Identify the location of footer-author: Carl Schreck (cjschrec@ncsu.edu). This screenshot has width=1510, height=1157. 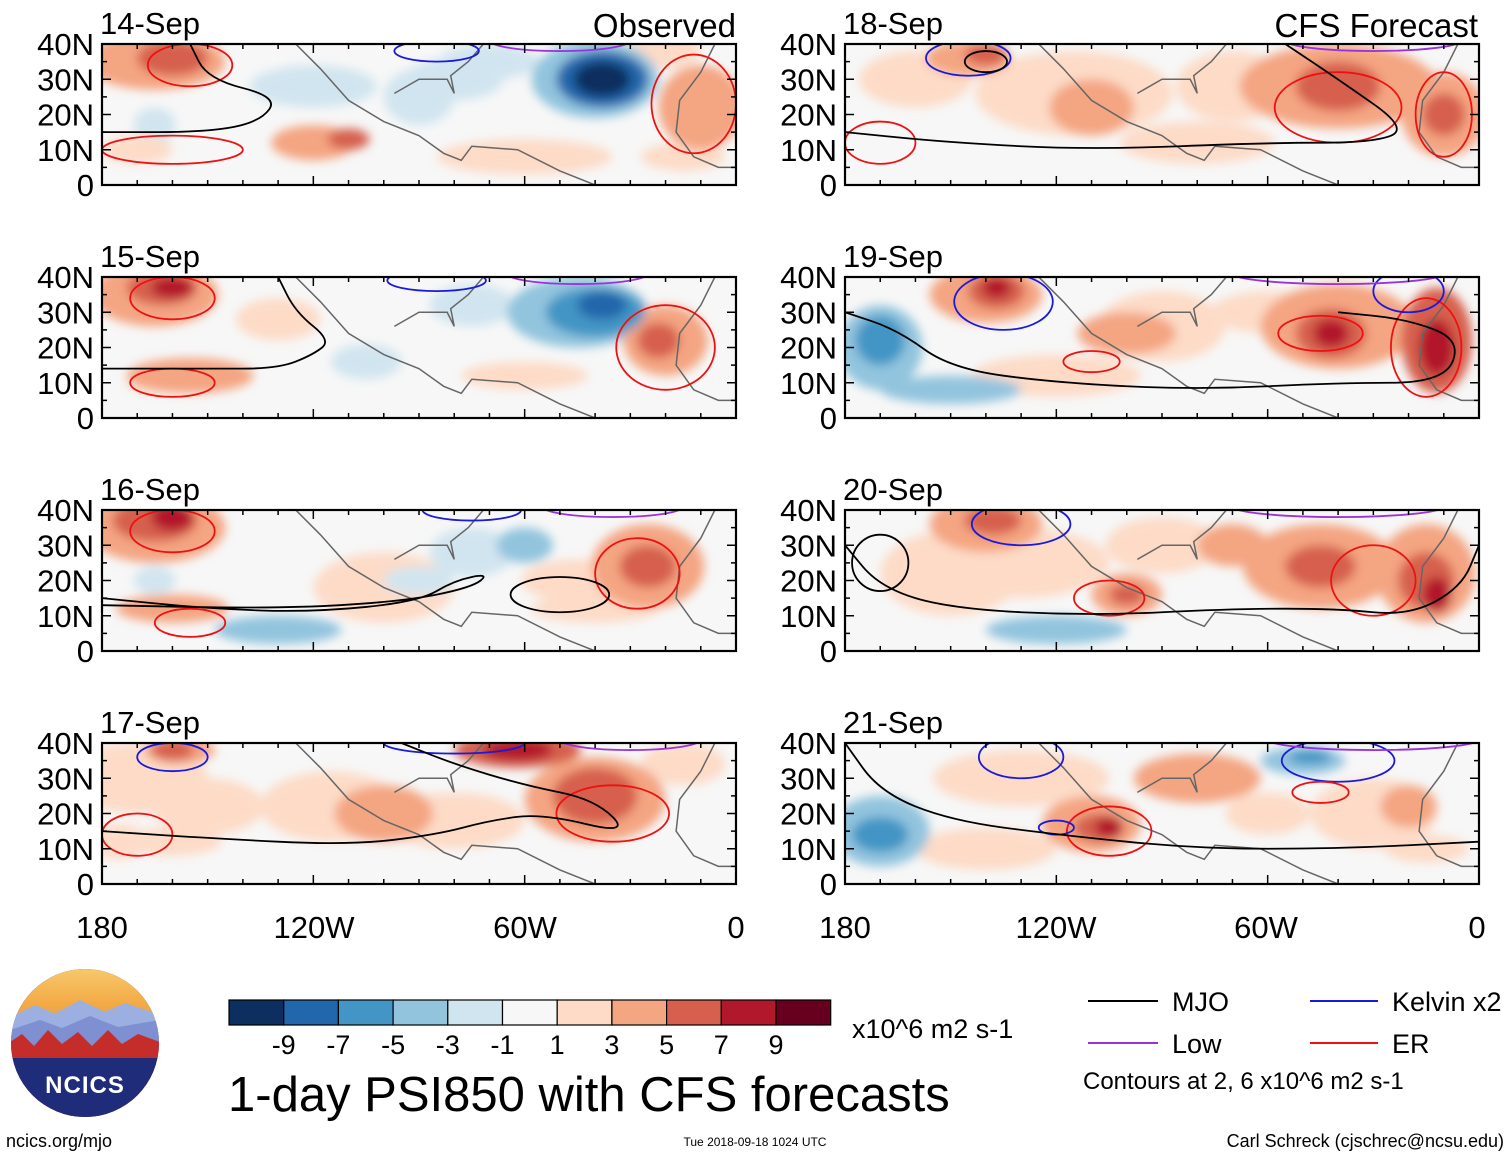
(1365, 1141).